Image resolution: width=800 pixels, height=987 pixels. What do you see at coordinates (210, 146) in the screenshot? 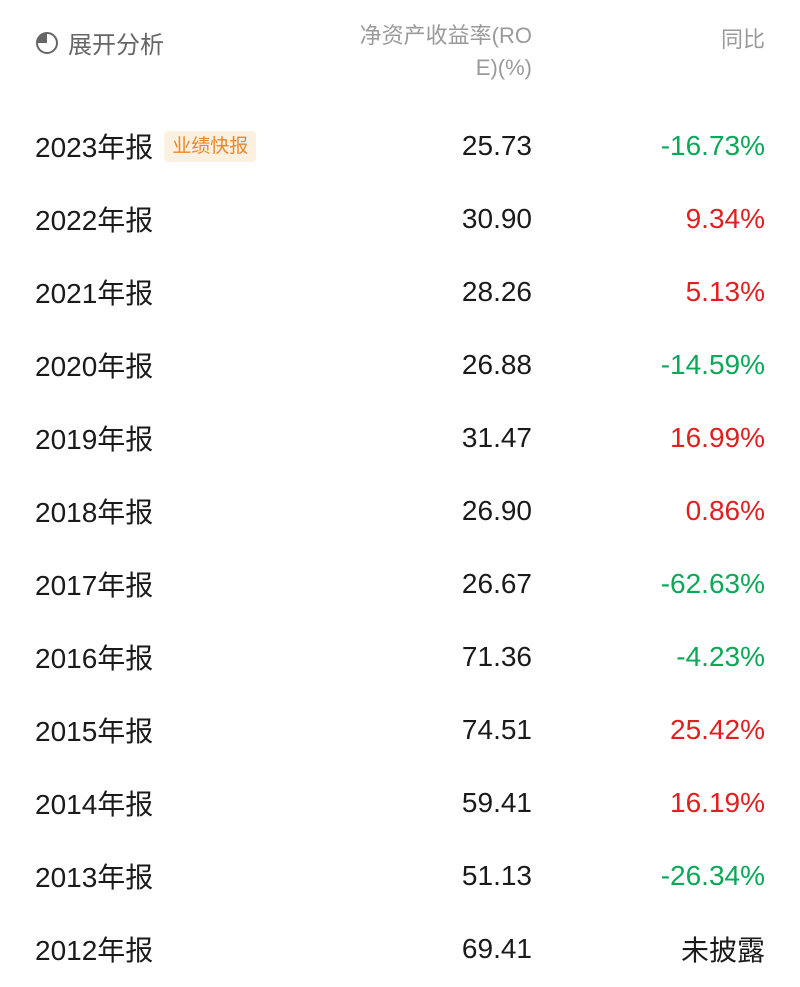
I see `earnings-flash-badge: 业绩快报` at bounding box center [210, 146].